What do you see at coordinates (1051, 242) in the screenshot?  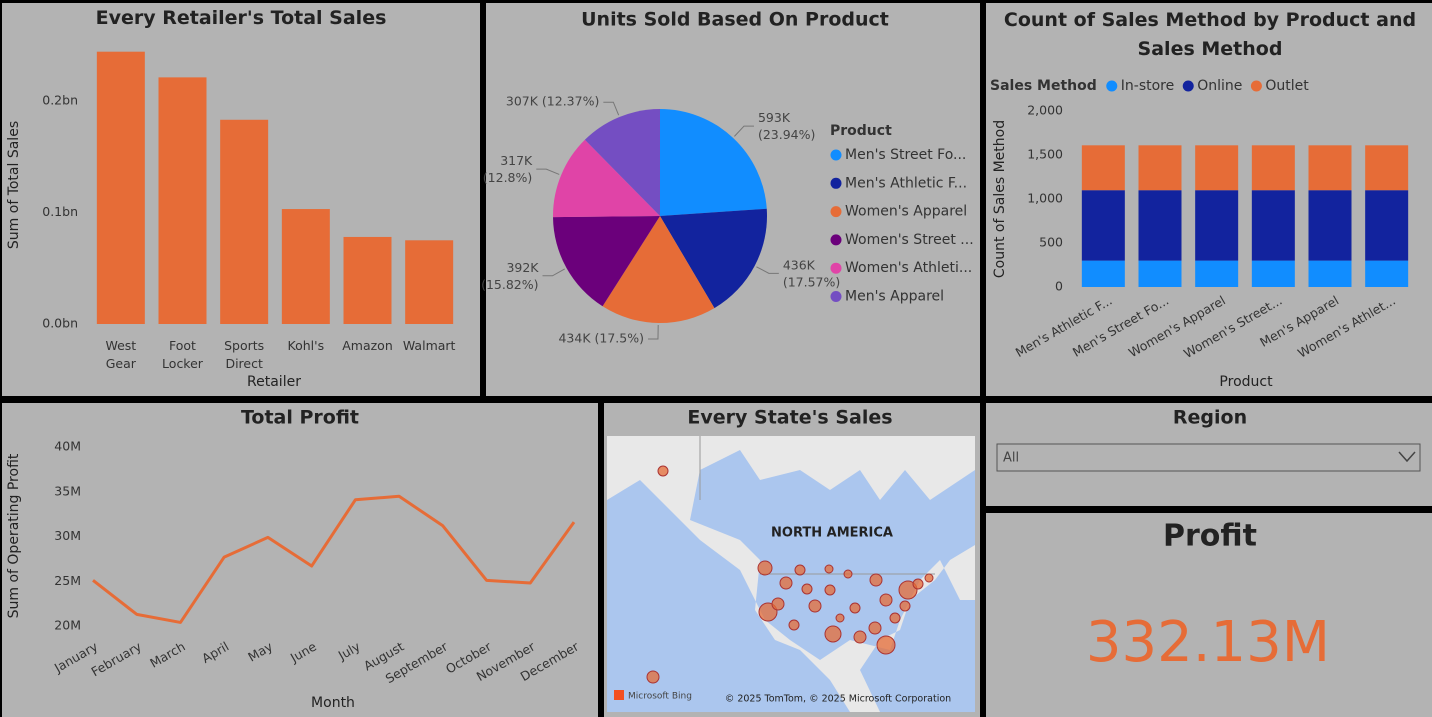 I see `y-tick-label: 500` at bounding box center [1051, 242].